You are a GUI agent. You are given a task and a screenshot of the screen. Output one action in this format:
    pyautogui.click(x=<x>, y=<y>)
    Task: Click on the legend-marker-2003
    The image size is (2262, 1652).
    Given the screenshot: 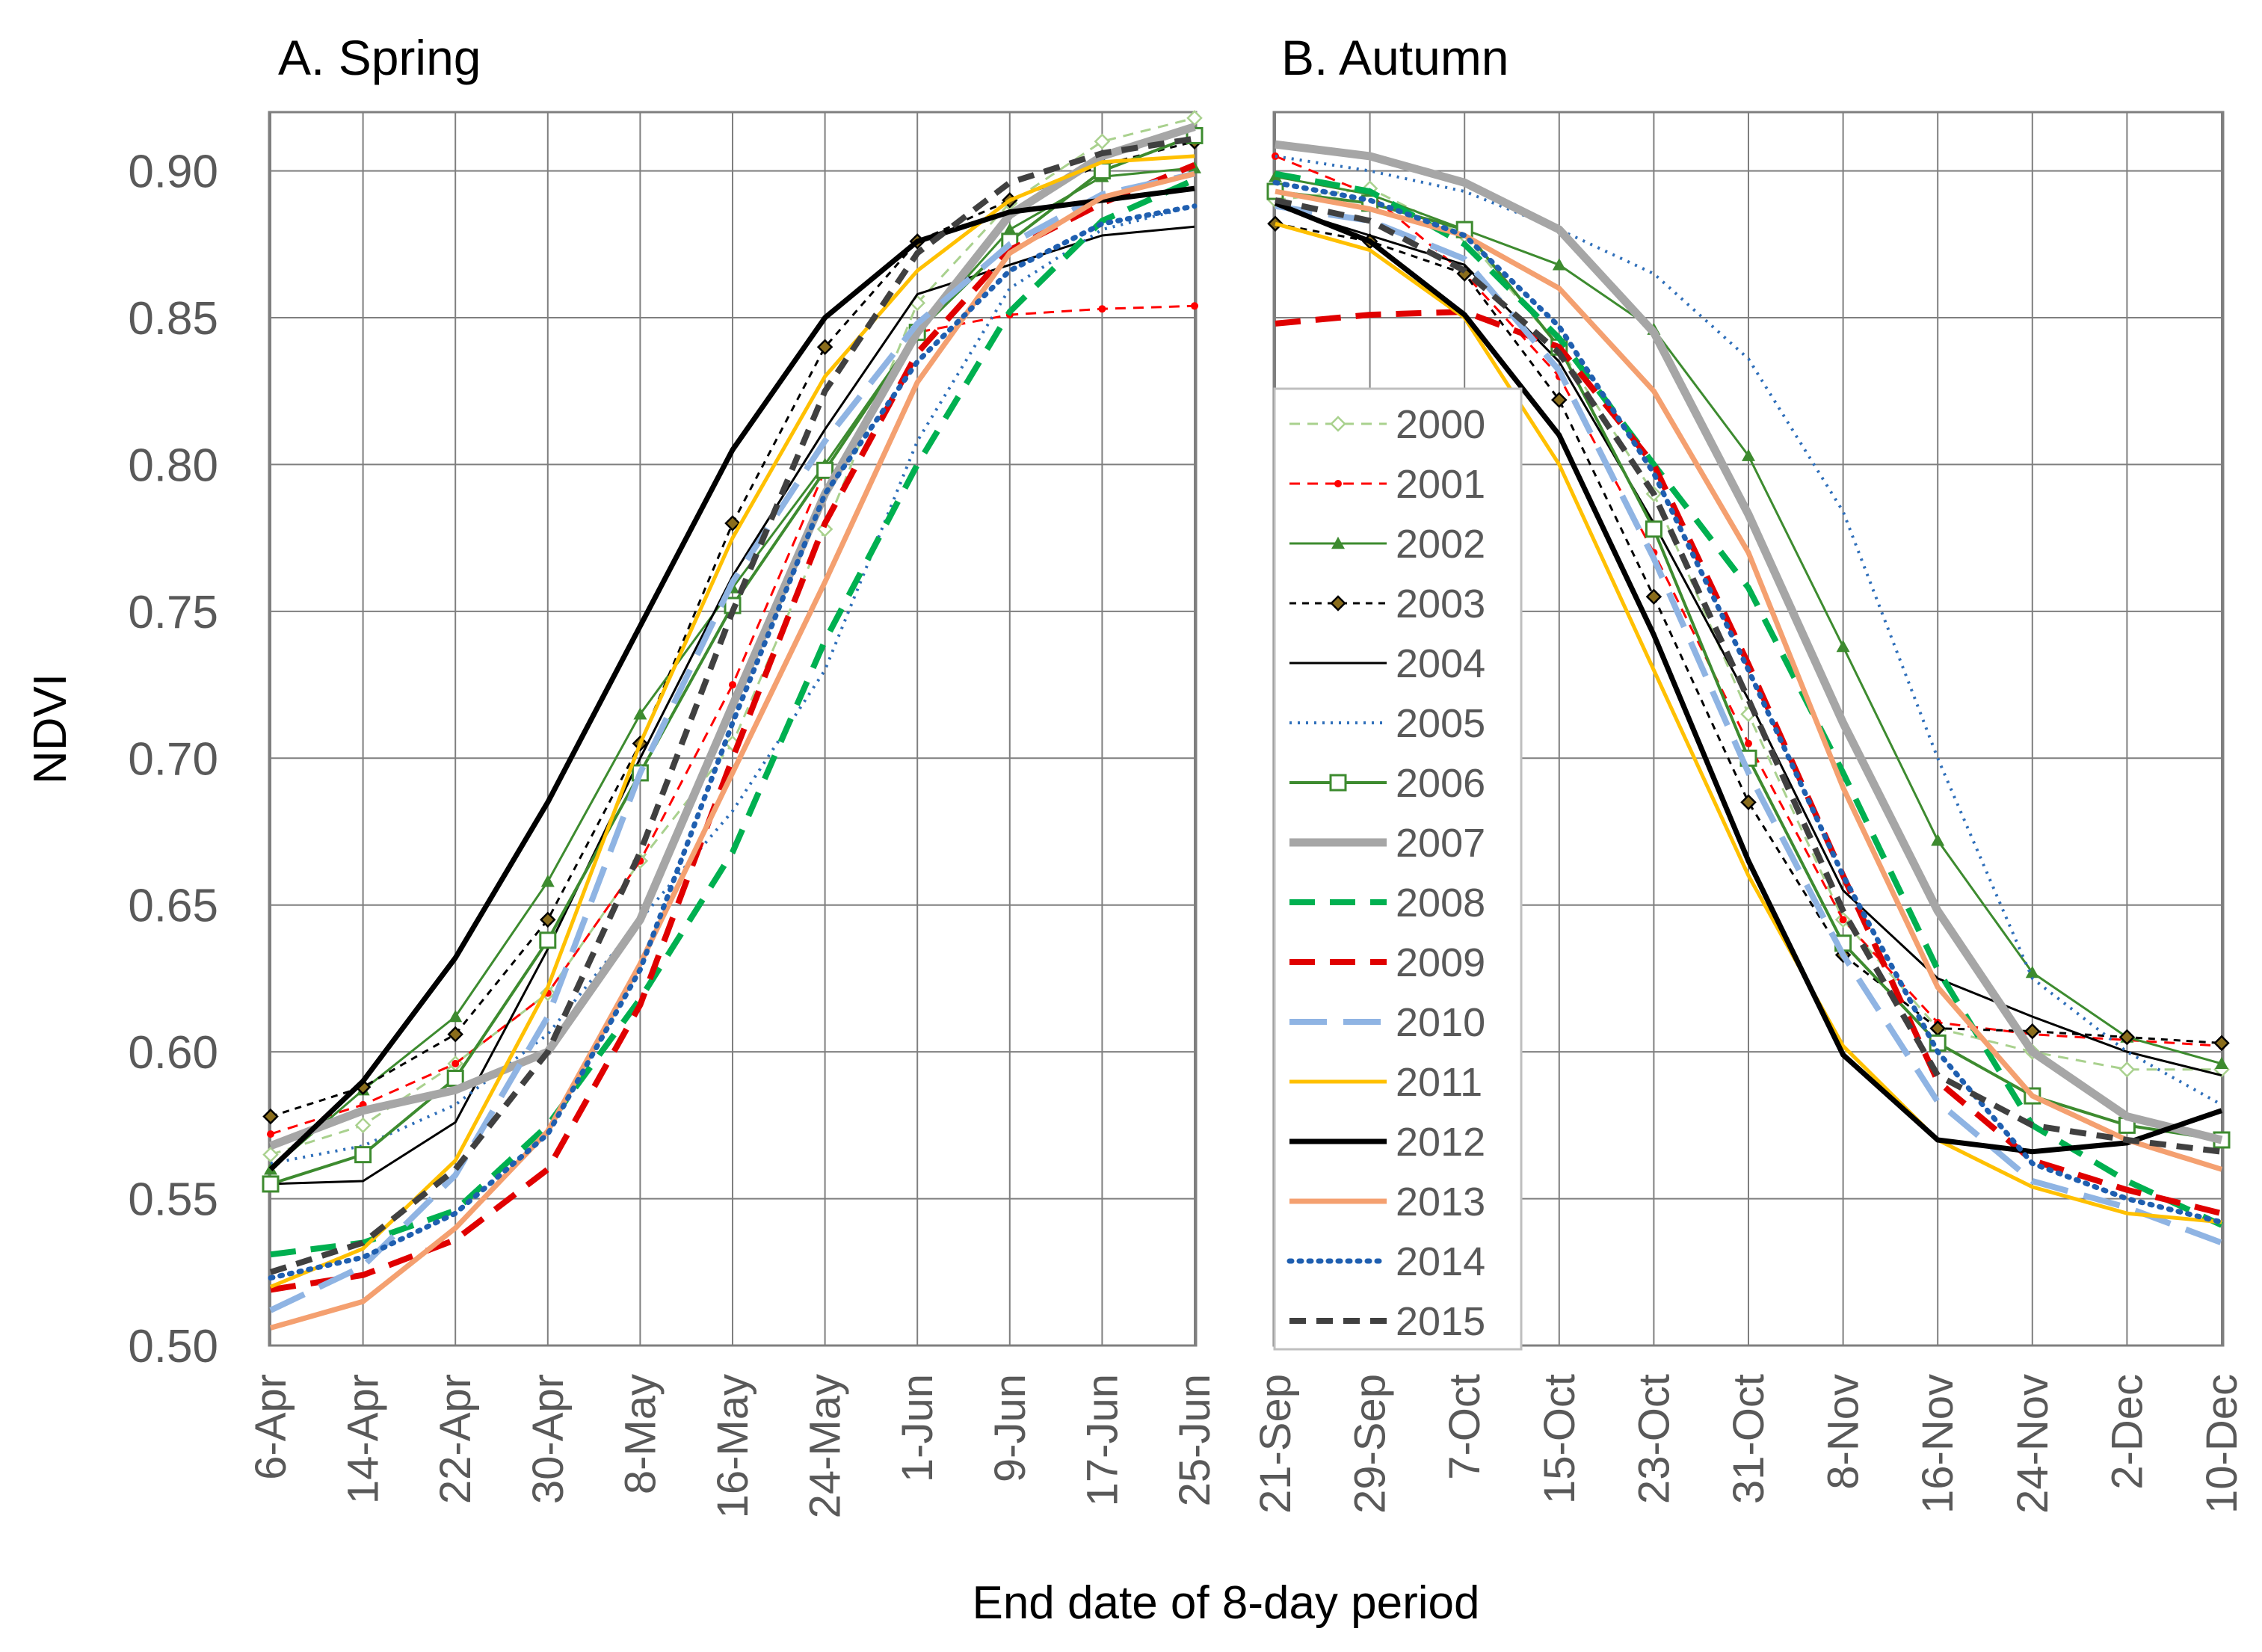 What is the action you would take?
    pyautogui.click(x=1338, y=603)
    